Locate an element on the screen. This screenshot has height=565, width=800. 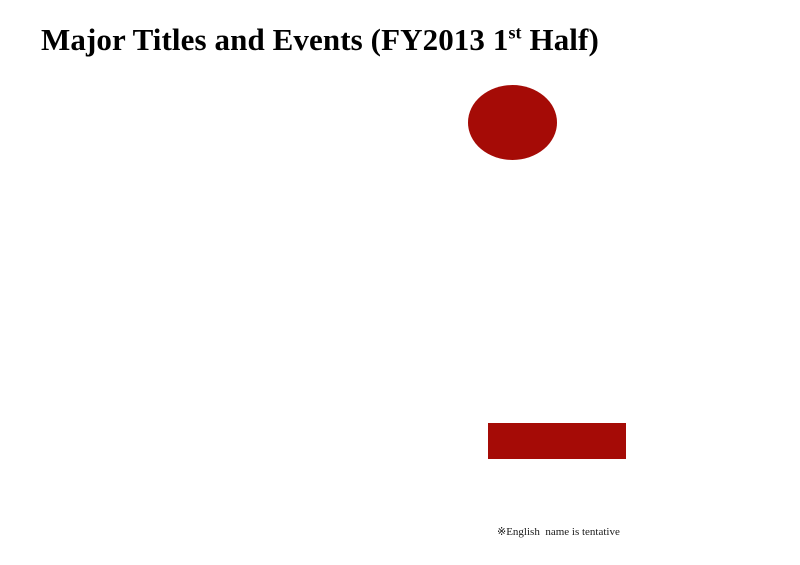
page-title-tail: Half) is located at coordinates (560, 39).